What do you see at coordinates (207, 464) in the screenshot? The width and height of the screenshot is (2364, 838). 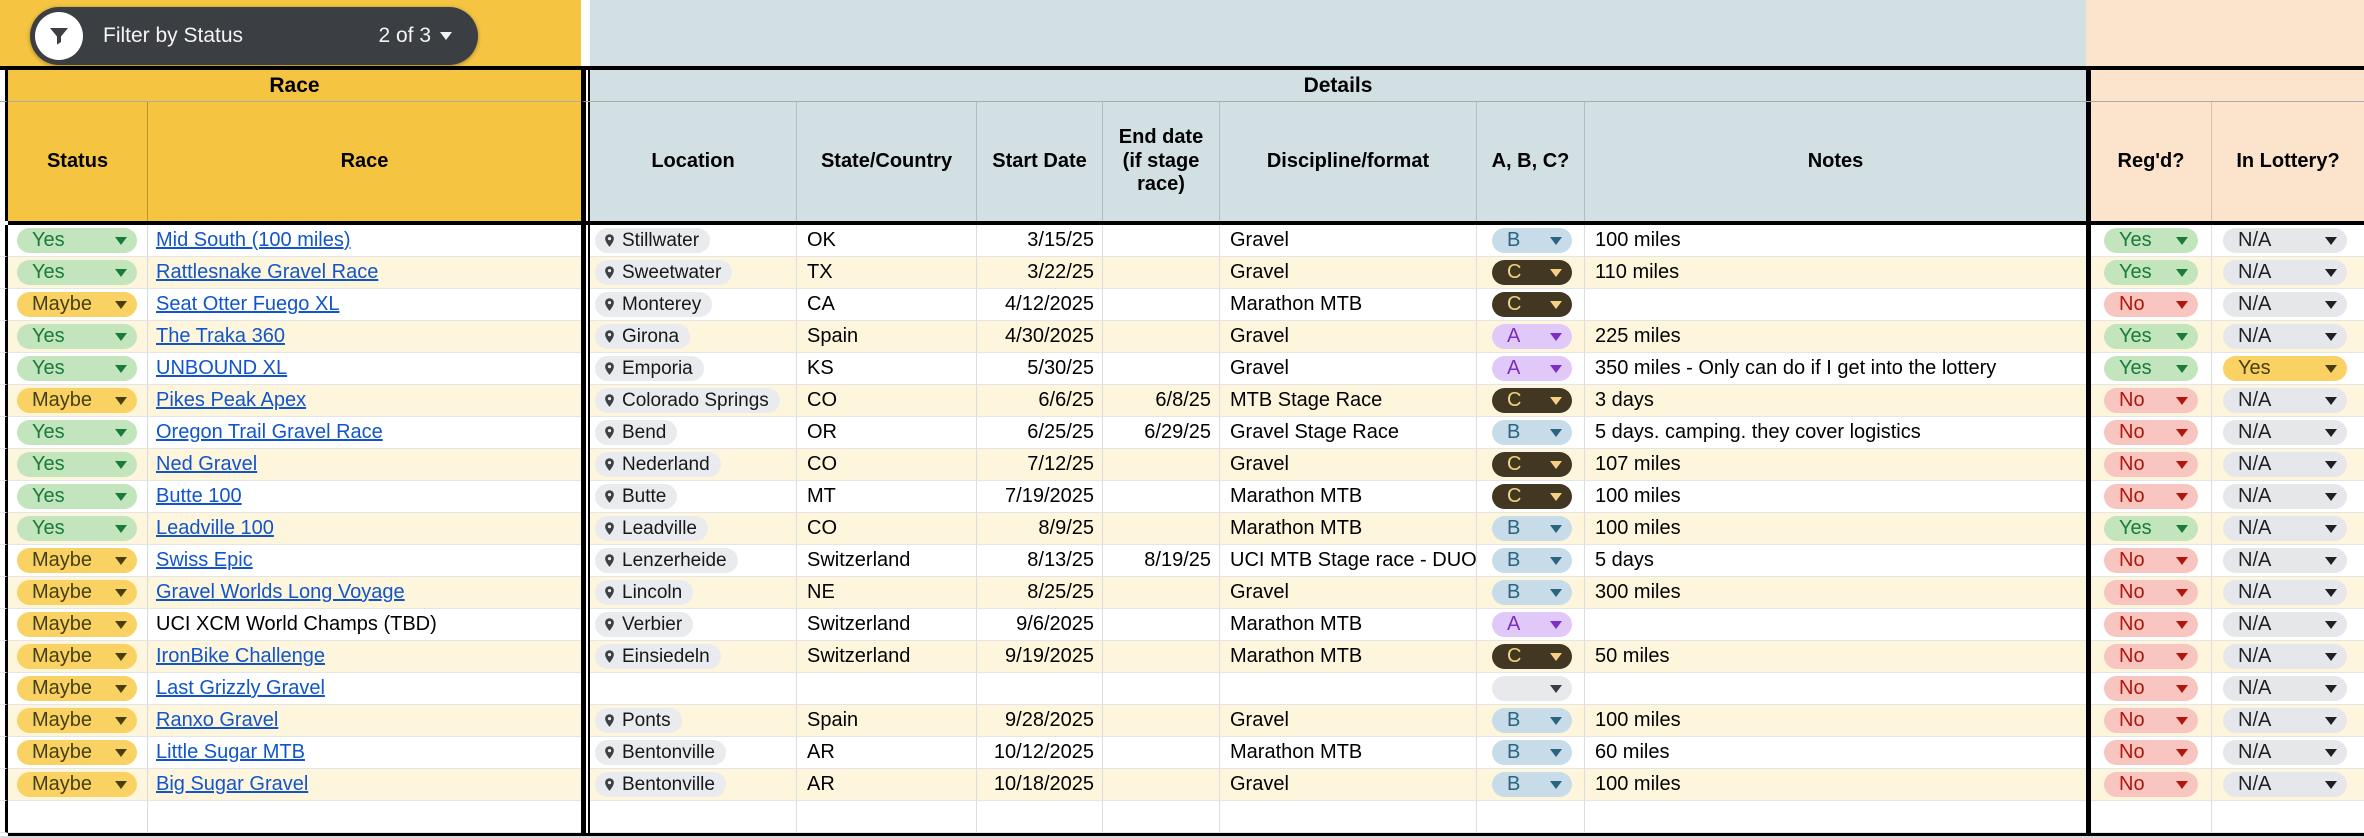 I see `race-link: Ned Gravel` at bounding box center [207, 464].